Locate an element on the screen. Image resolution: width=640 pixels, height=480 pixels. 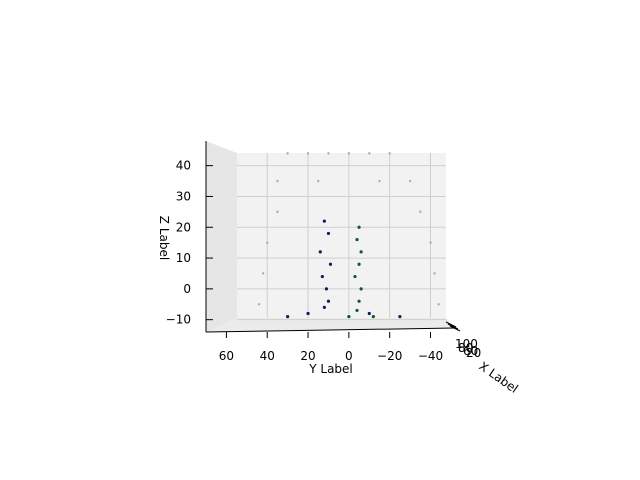
z-tick-label: −10 is located at coordinates (178, 320).